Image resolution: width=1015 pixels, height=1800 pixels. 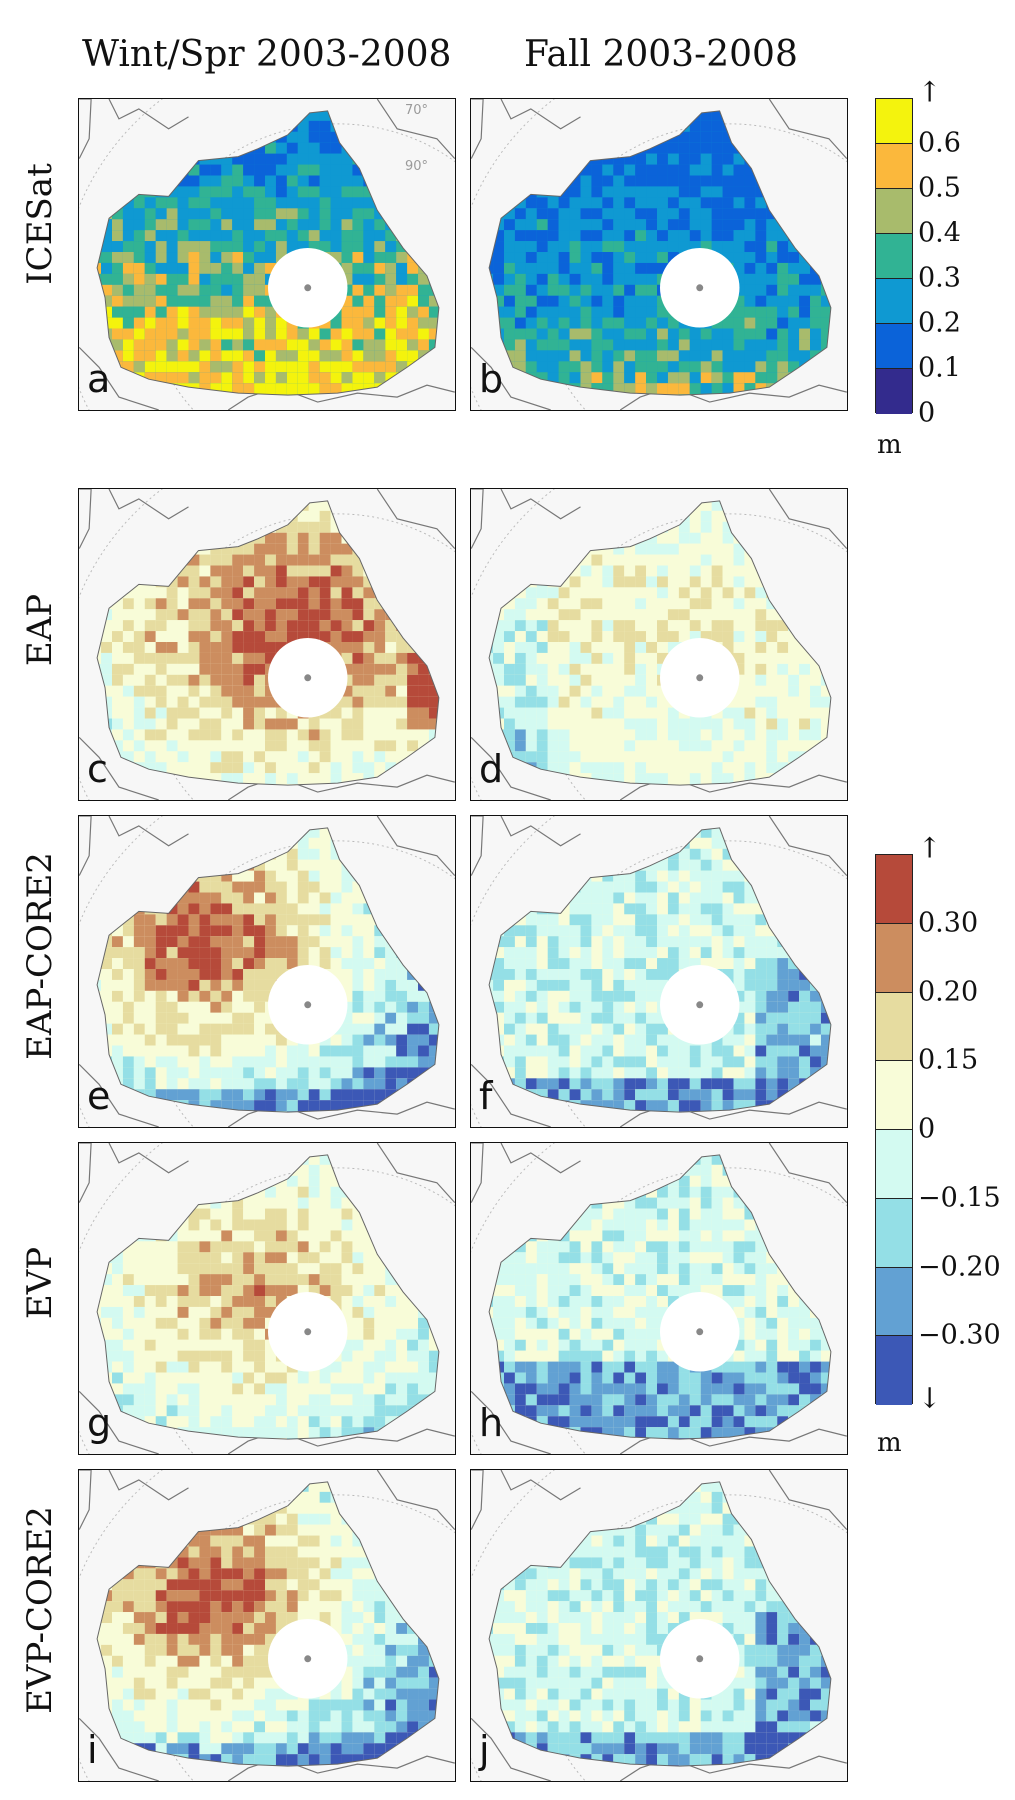 I want to click on panel-letter: b, so click(x=491, y=379).